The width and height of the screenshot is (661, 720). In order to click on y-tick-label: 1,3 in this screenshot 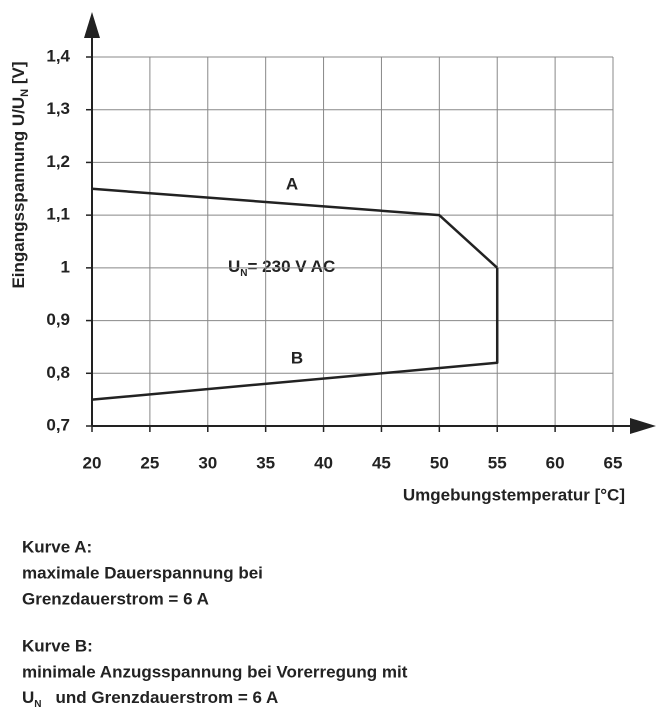, I will do `click(58, 108)`.